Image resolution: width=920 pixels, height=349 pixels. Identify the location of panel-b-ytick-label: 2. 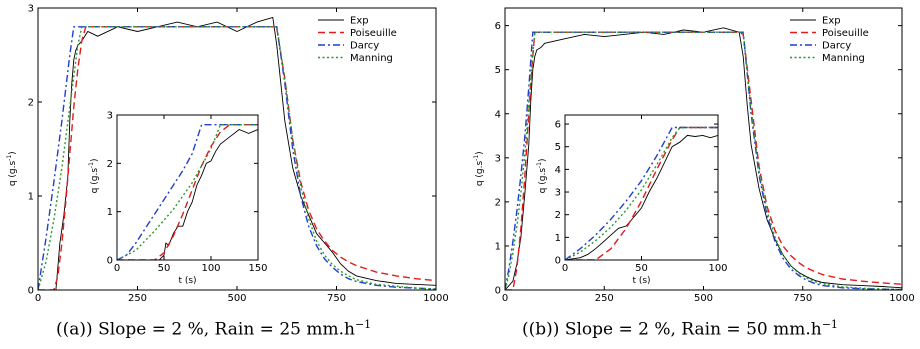
(498, 202).